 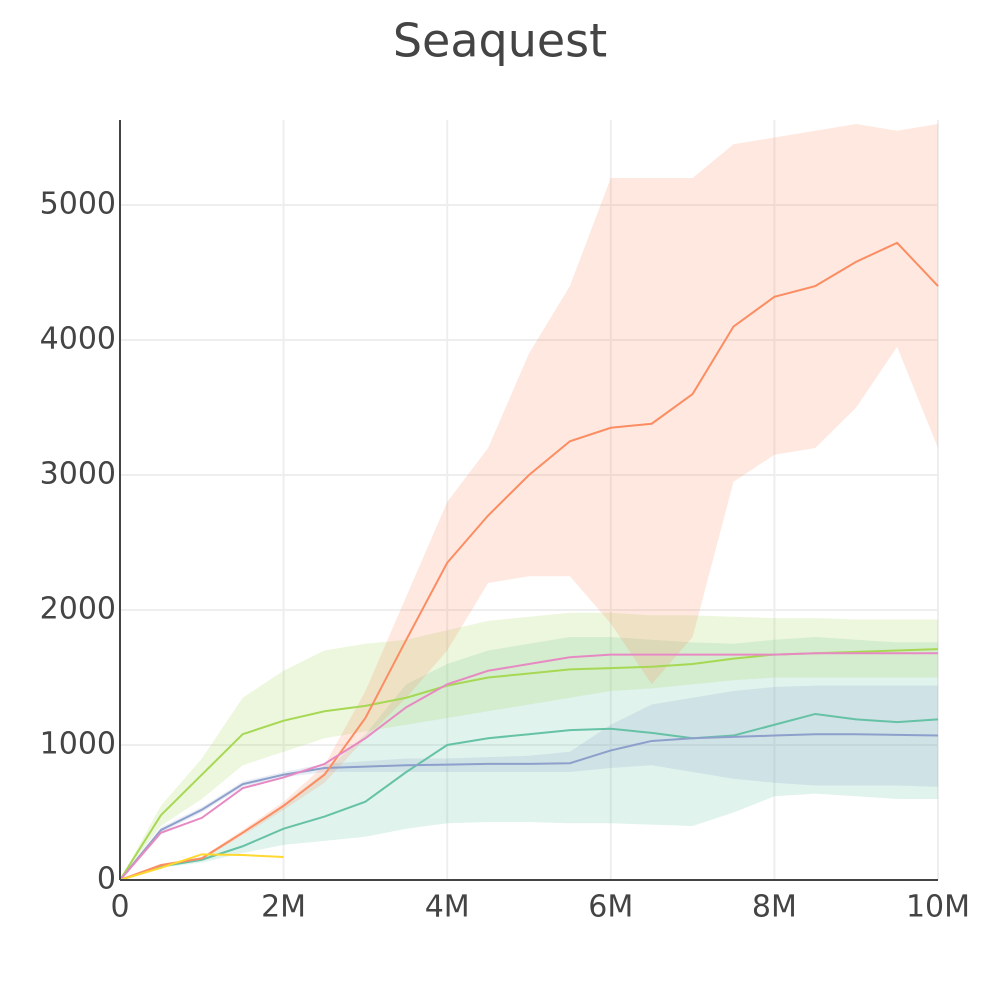 I want to click on y-tick-label: 4000, so click(x=78, y=339).